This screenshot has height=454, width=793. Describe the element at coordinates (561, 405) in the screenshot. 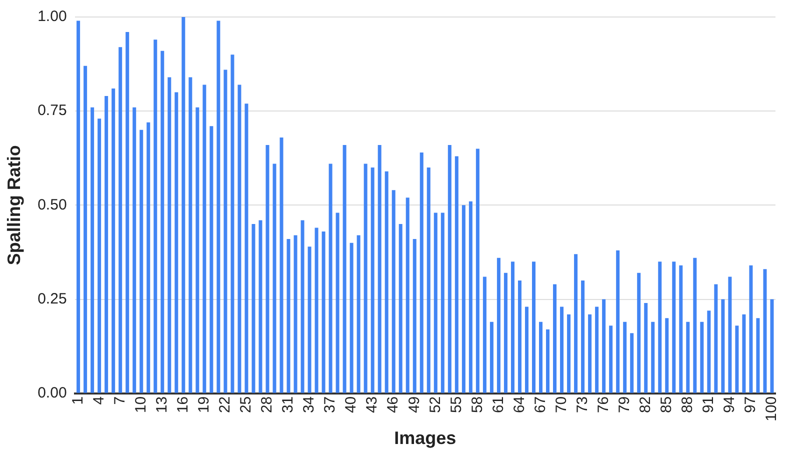

I see `x-tick-label: 70` at that location.